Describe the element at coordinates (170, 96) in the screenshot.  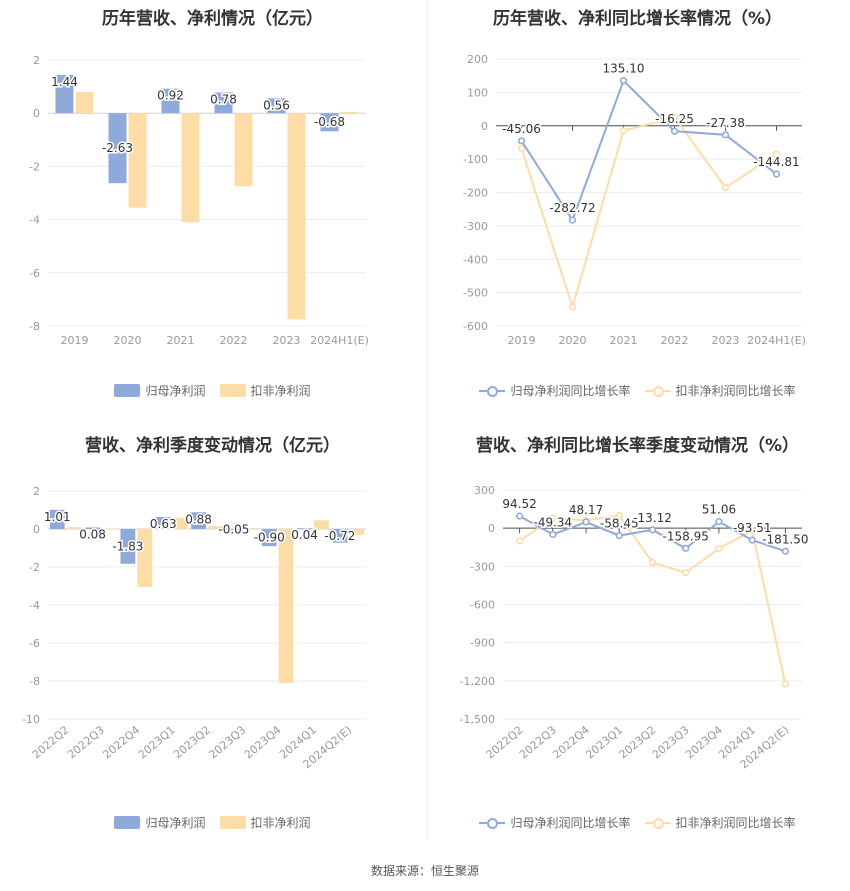
I see `data-label: 0.92` at that location.